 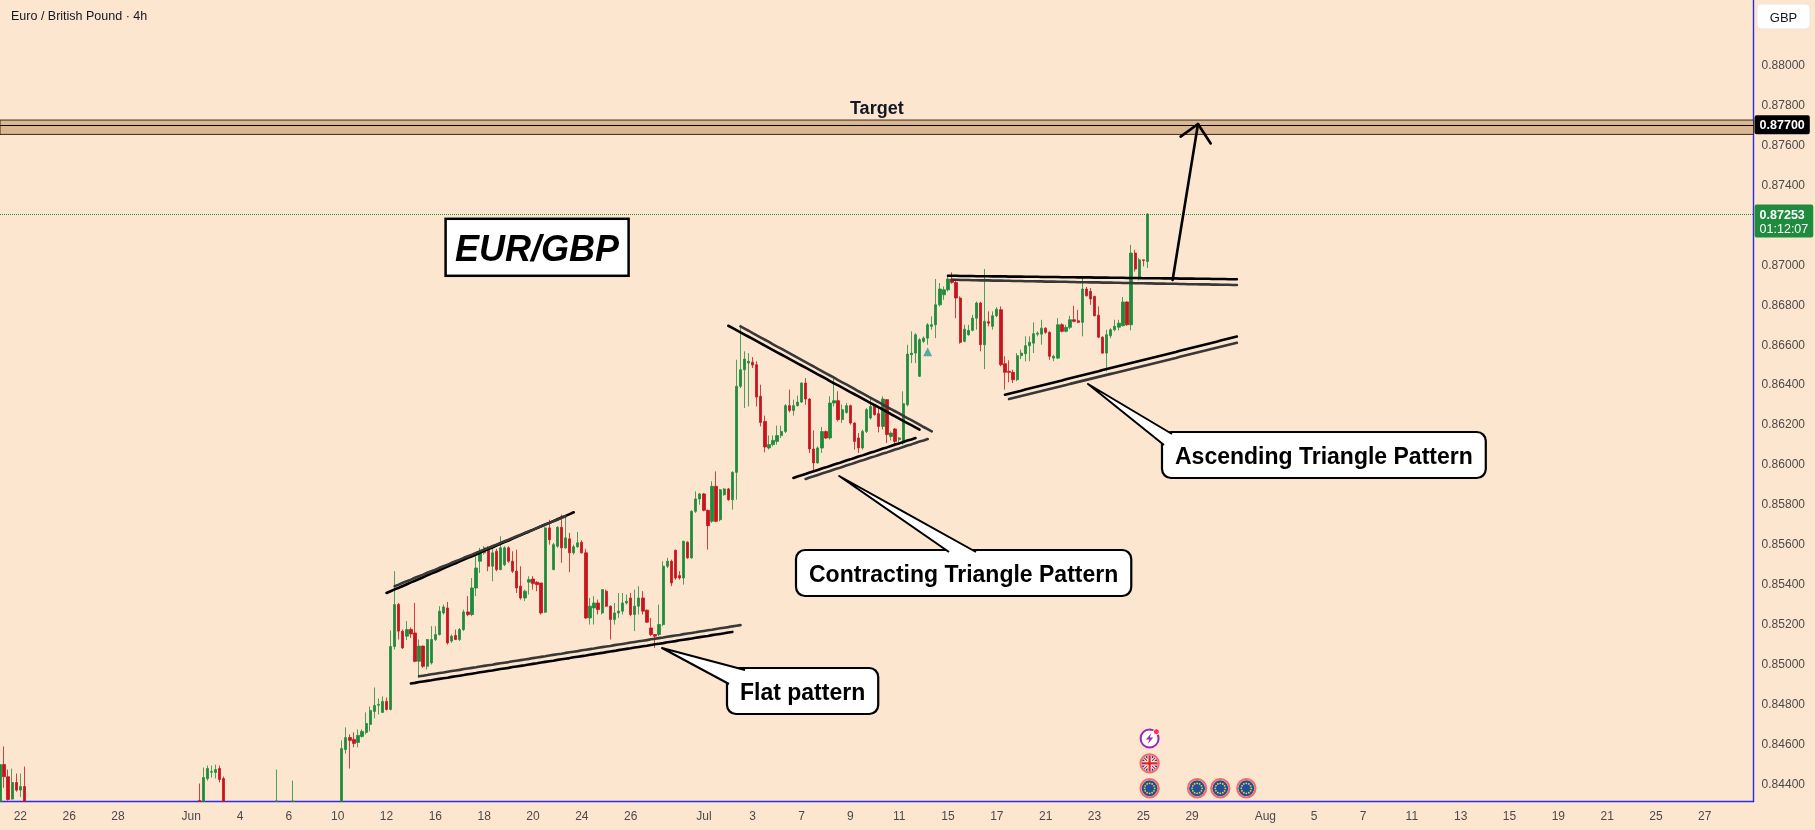 I want to click on x-tick-label: Aug, so click(x=1265, y=815).